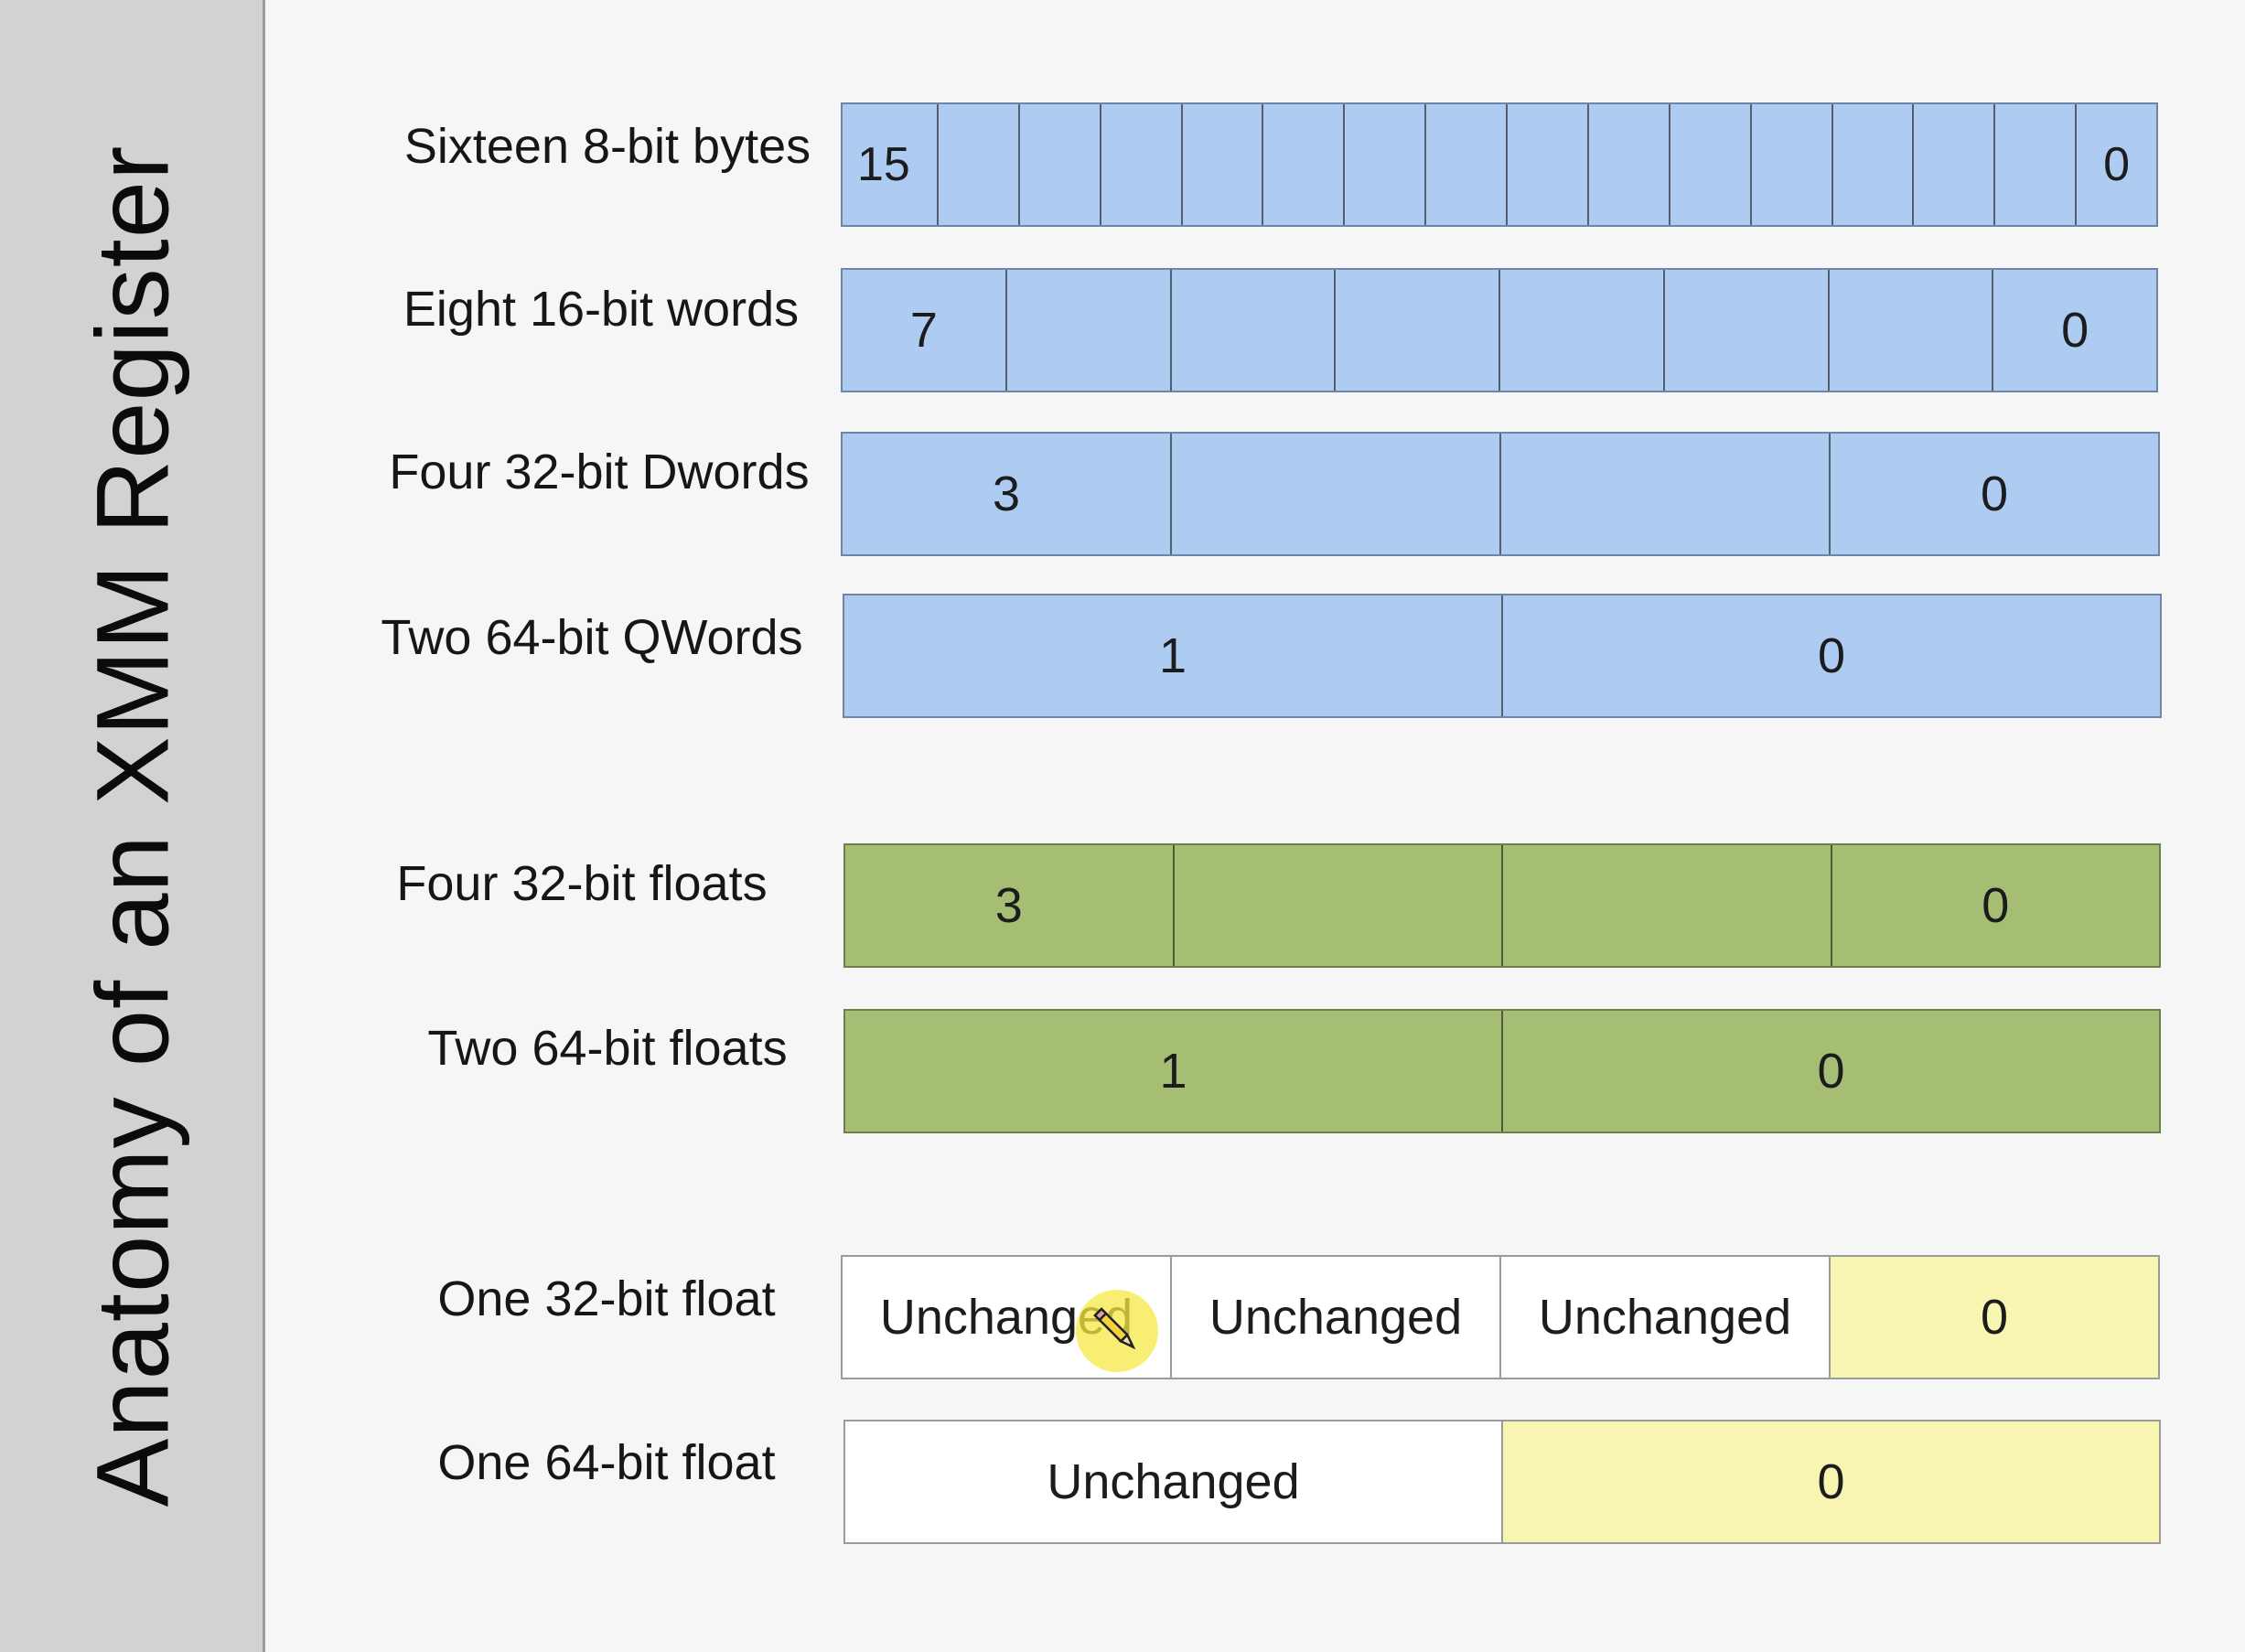 This screenshot has width=2245, height=1652. Describe the element at coordinates (608, 1048) in the screenshot. I see `row-label-floats64: Two 64-bit floats` at that location.